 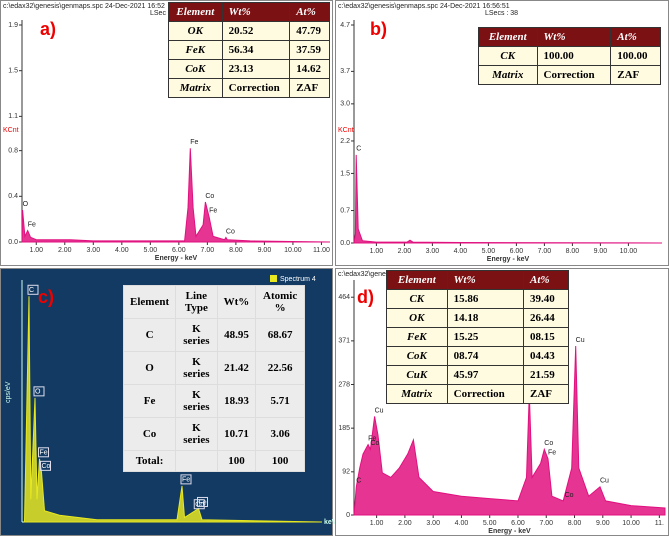 What do you see at coordinates (321, 250) in the screenshot?
I see `x-tick-label: 11.00` at bounding box center [321, 250].